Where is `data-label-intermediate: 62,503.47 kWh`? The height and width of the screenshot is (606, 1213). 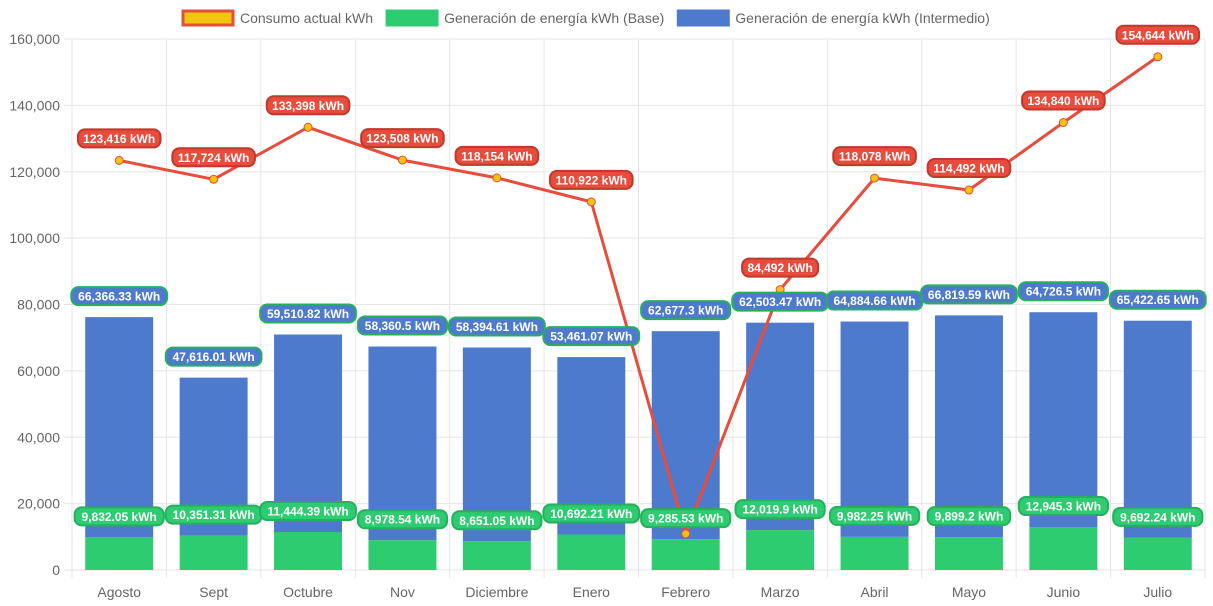 data-label-intermediate: 62,503.47 kWh is located at coordinates (780, 301).